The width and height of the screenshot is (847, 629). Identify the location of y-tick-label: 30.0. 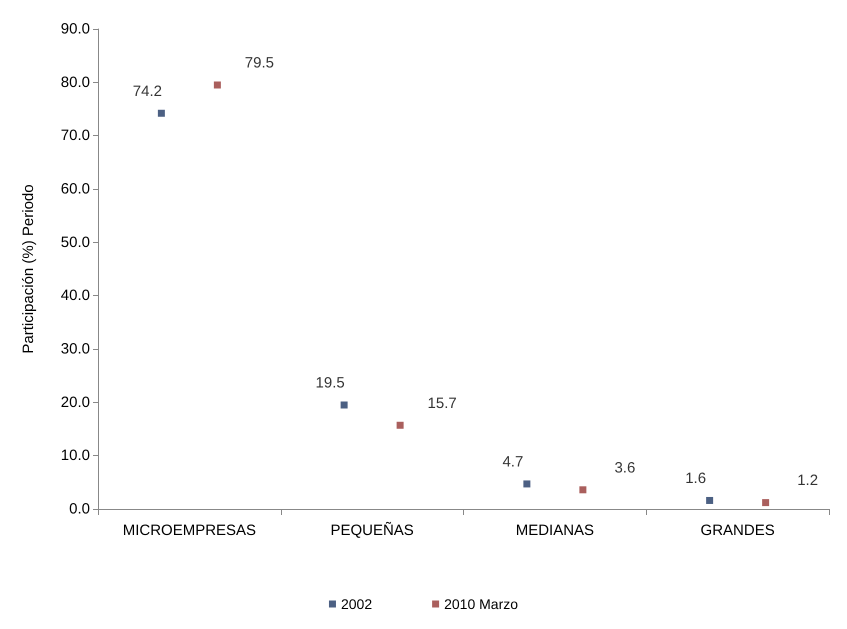
(75, 349).